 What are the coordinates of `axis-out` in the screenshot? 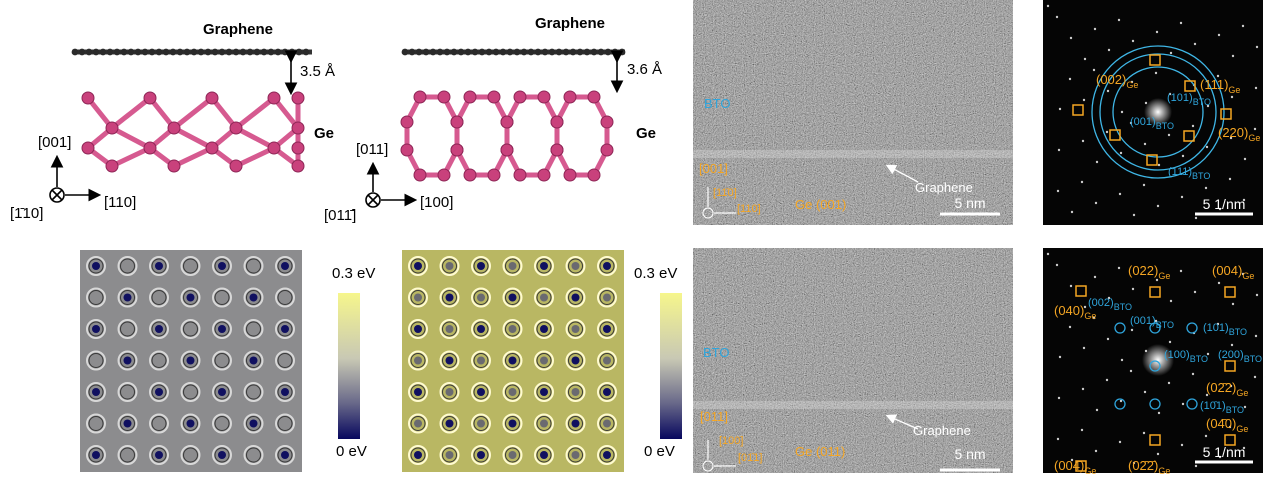 It's located at (373, 200).